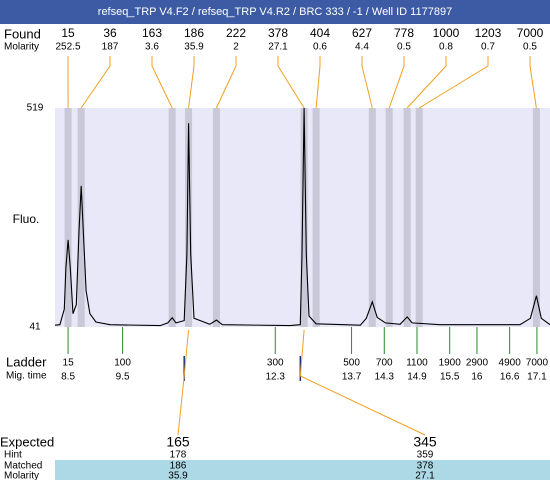 Image resolution: width=550 pixels, height=480 pixels. What do you see at coordinates (68, 33) in the screenshot?
I see `found-size: 15` at bounding box center [68, 33].